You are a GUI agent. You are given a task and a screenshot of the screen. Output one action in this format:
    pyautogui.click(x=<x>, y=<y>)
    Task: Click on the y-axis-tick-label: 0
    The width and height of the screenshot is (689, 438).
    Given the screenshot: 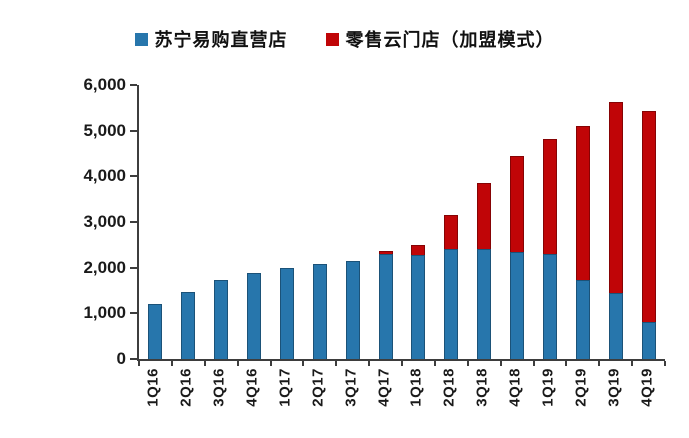 What is the action you would take?
    pyautogui.click(x=121, y=358)
    